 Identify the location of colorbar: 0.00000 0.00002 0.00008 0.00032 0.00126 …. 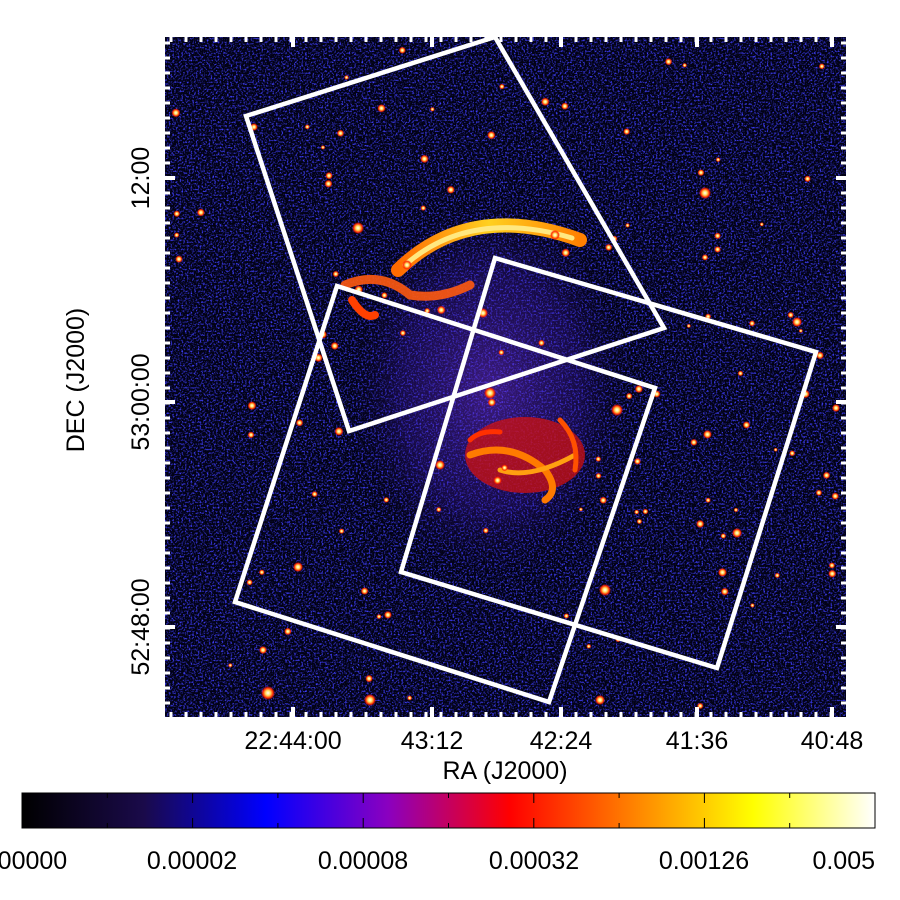
(438, 833).